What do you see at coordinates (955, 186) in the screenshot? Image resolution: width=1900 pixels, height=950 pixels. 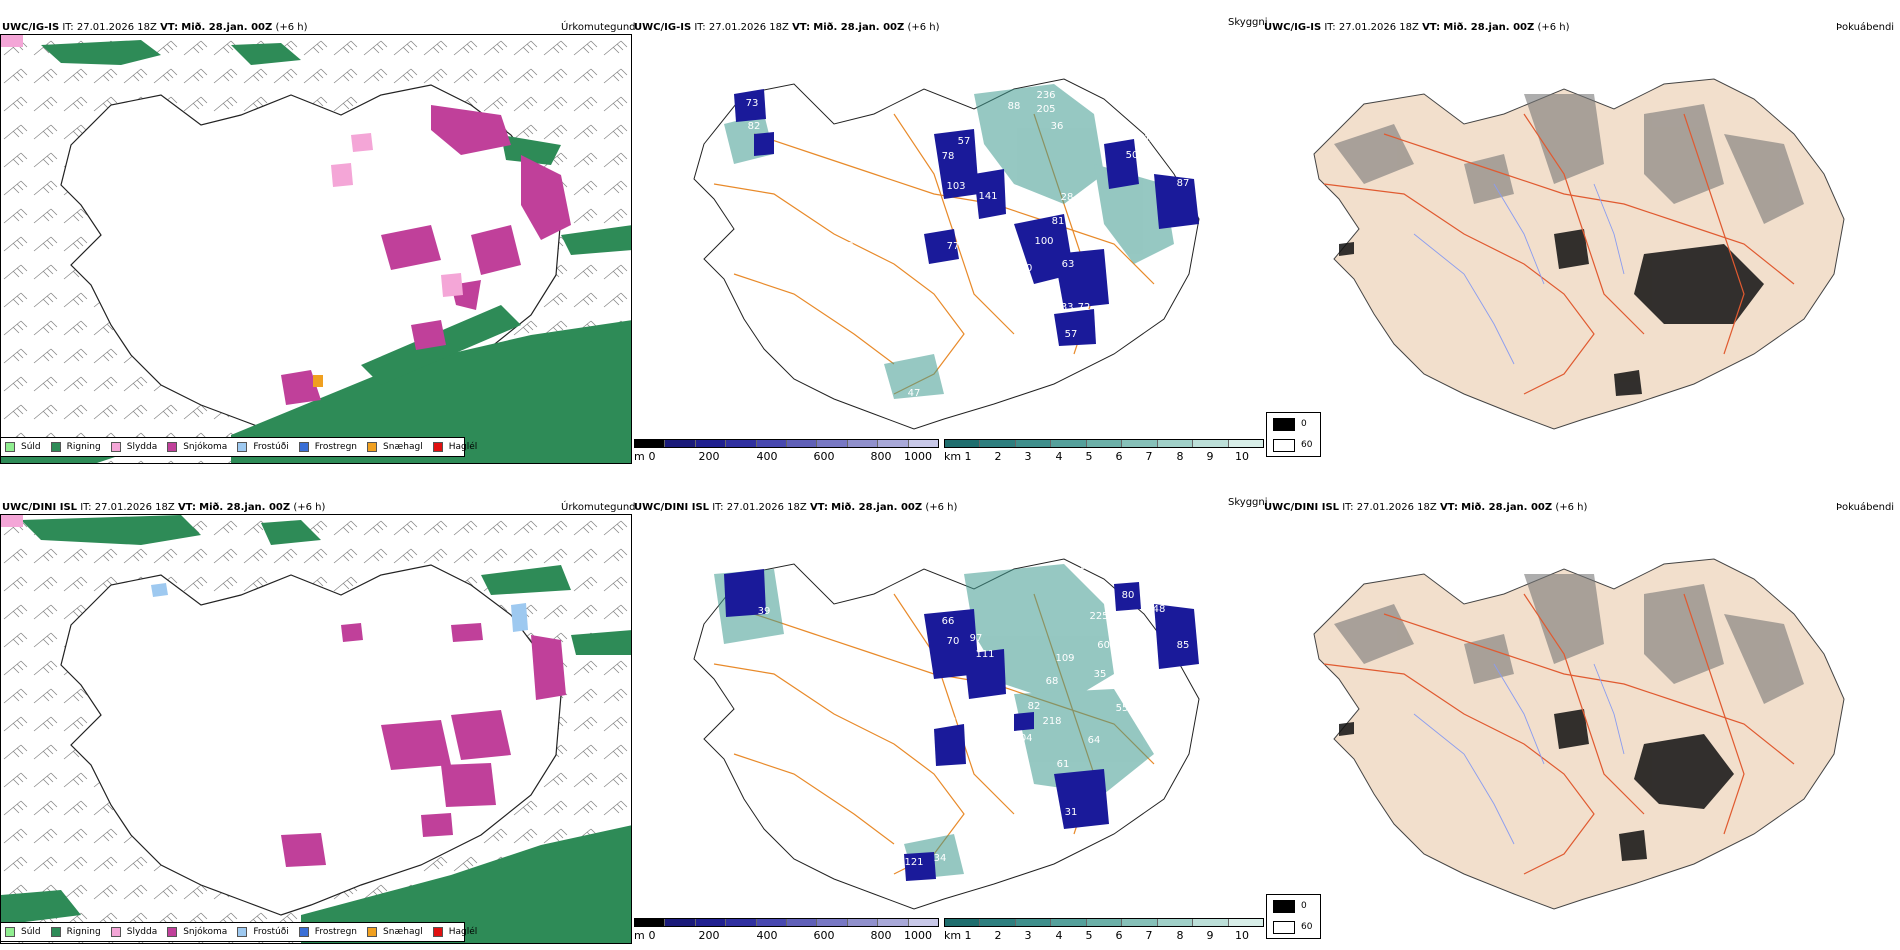 I see `vis-label: 103` at bounding box center [955, 186].